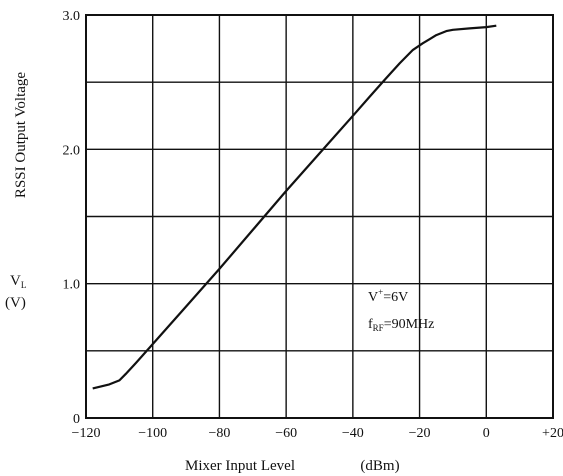 This screenshot has height=476, width=563. Describe the element at coordinates (21, 135) in the screenshot. I see `y-axis-label: RSSI Output Voltage` at that location.